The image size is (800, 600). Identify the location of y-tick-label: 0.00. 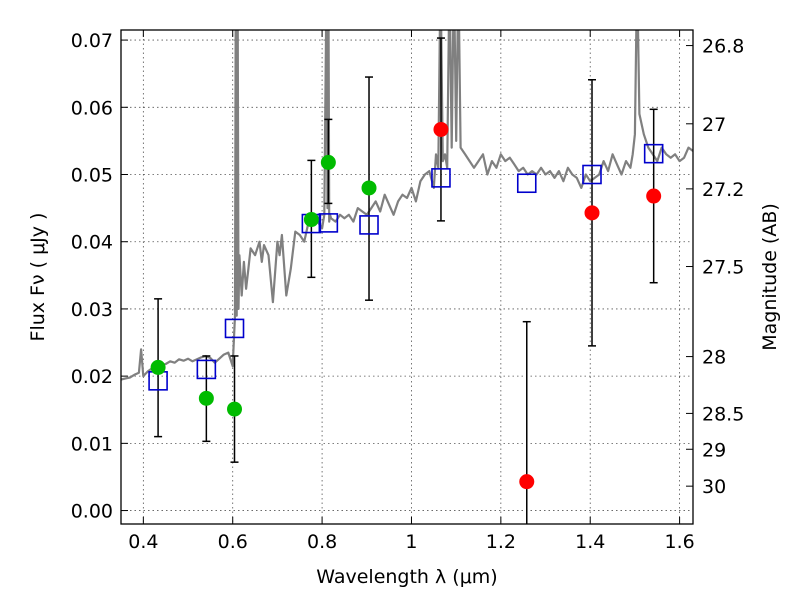
(92, 512).